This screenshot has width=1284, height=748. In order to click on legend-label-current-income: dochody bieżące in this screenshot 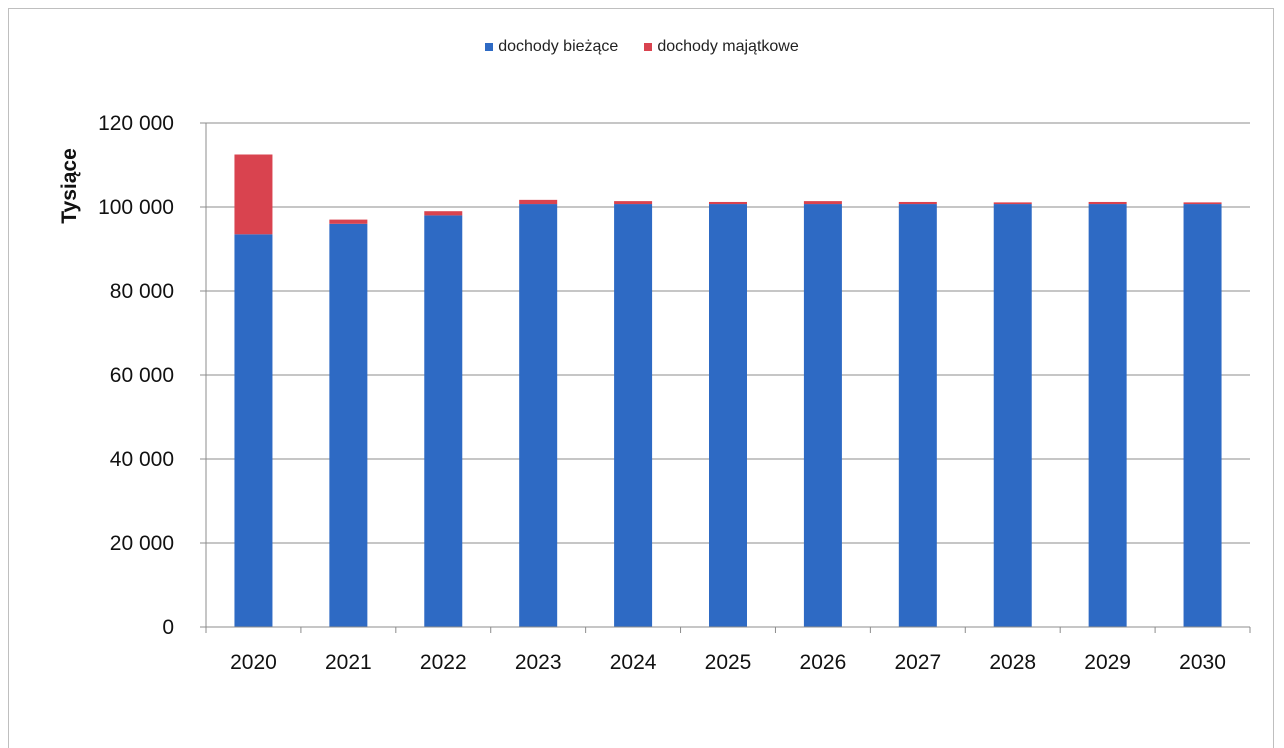, I will do `click(558, 46)`.